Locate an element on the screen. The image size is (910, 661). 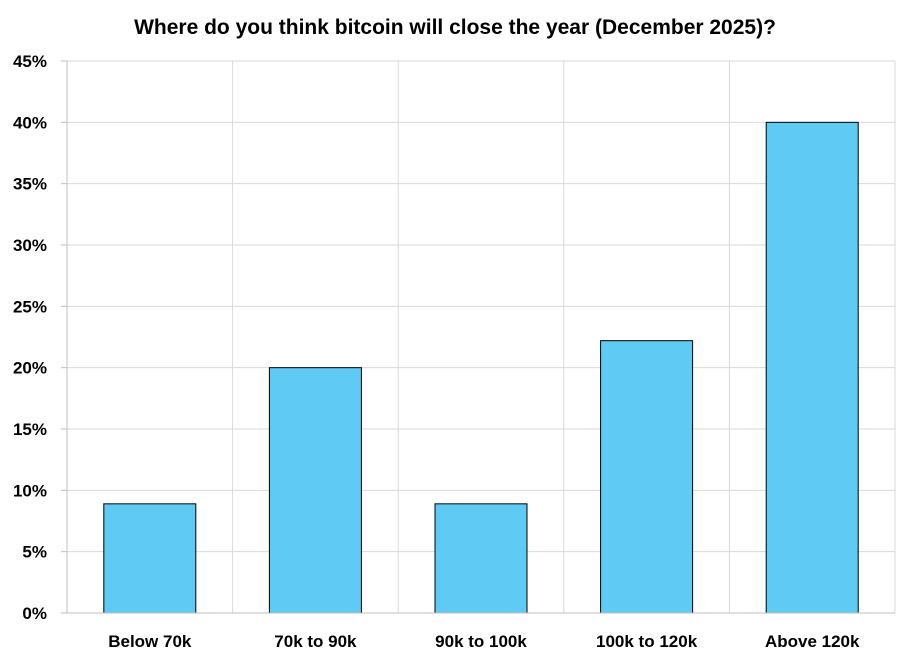
y-tick-label: 5% is located at coordinates (34, 552).